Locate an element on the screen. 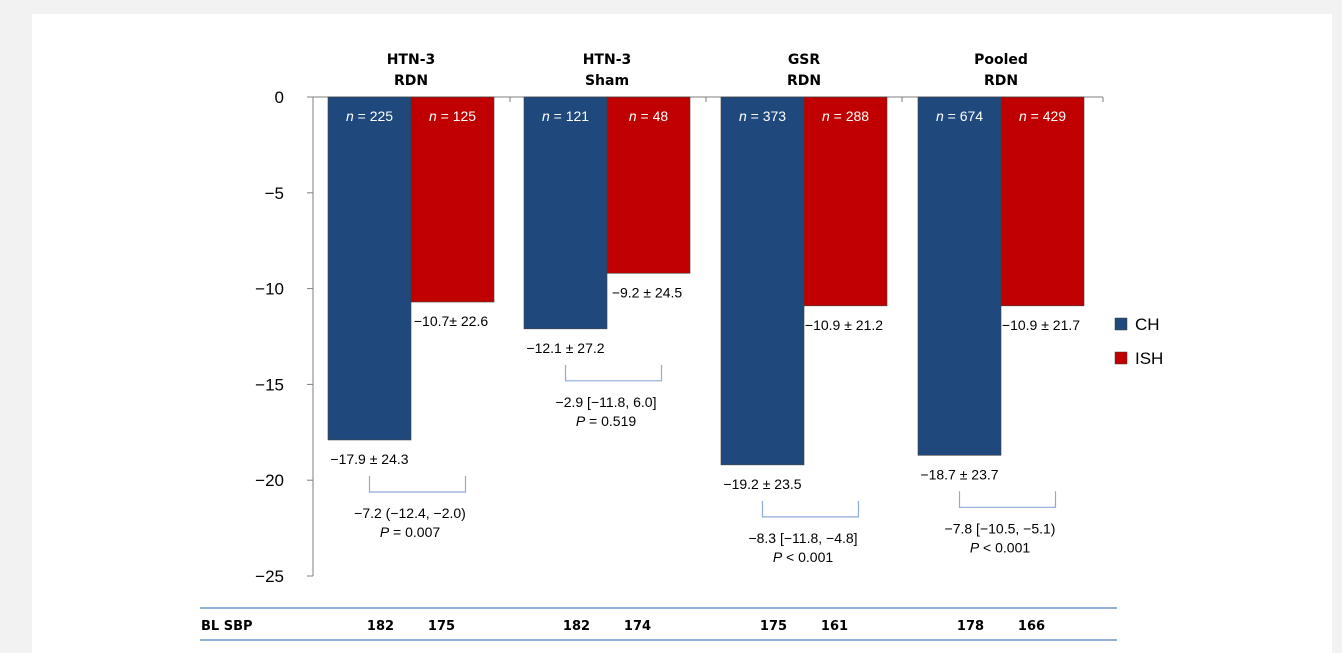 The height and width of the screenshot is (653, 1342). group-title: Sham is located at coordinates (607, 81).